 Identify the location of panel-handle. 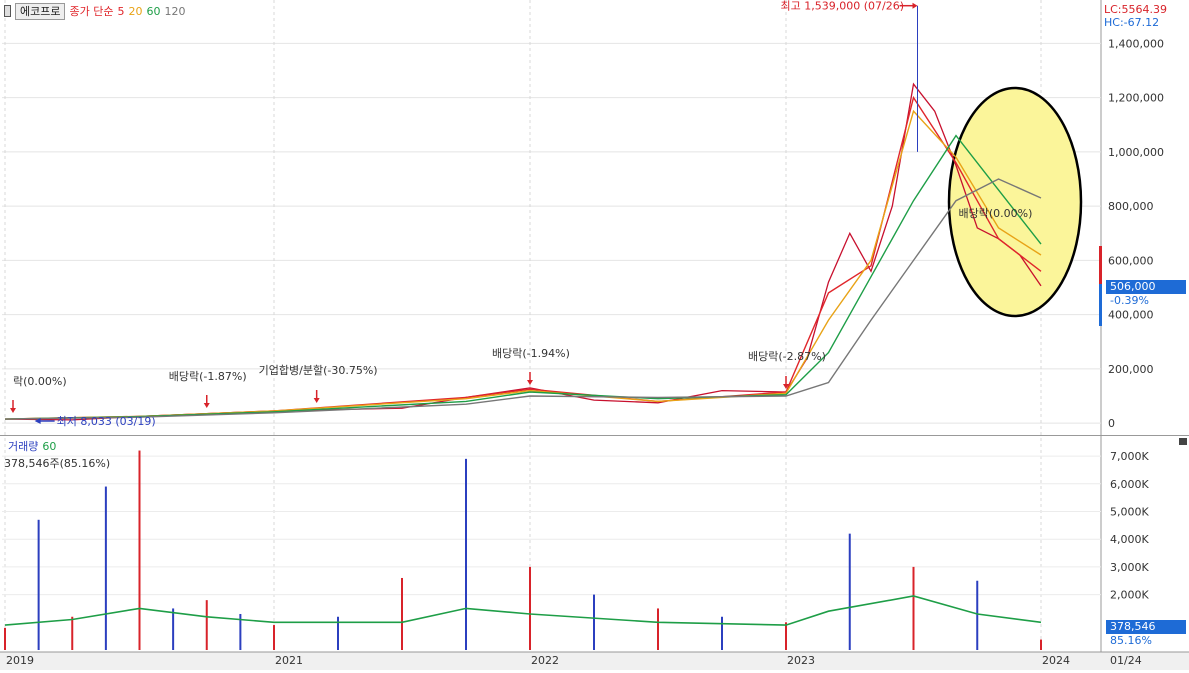
(7, 11).